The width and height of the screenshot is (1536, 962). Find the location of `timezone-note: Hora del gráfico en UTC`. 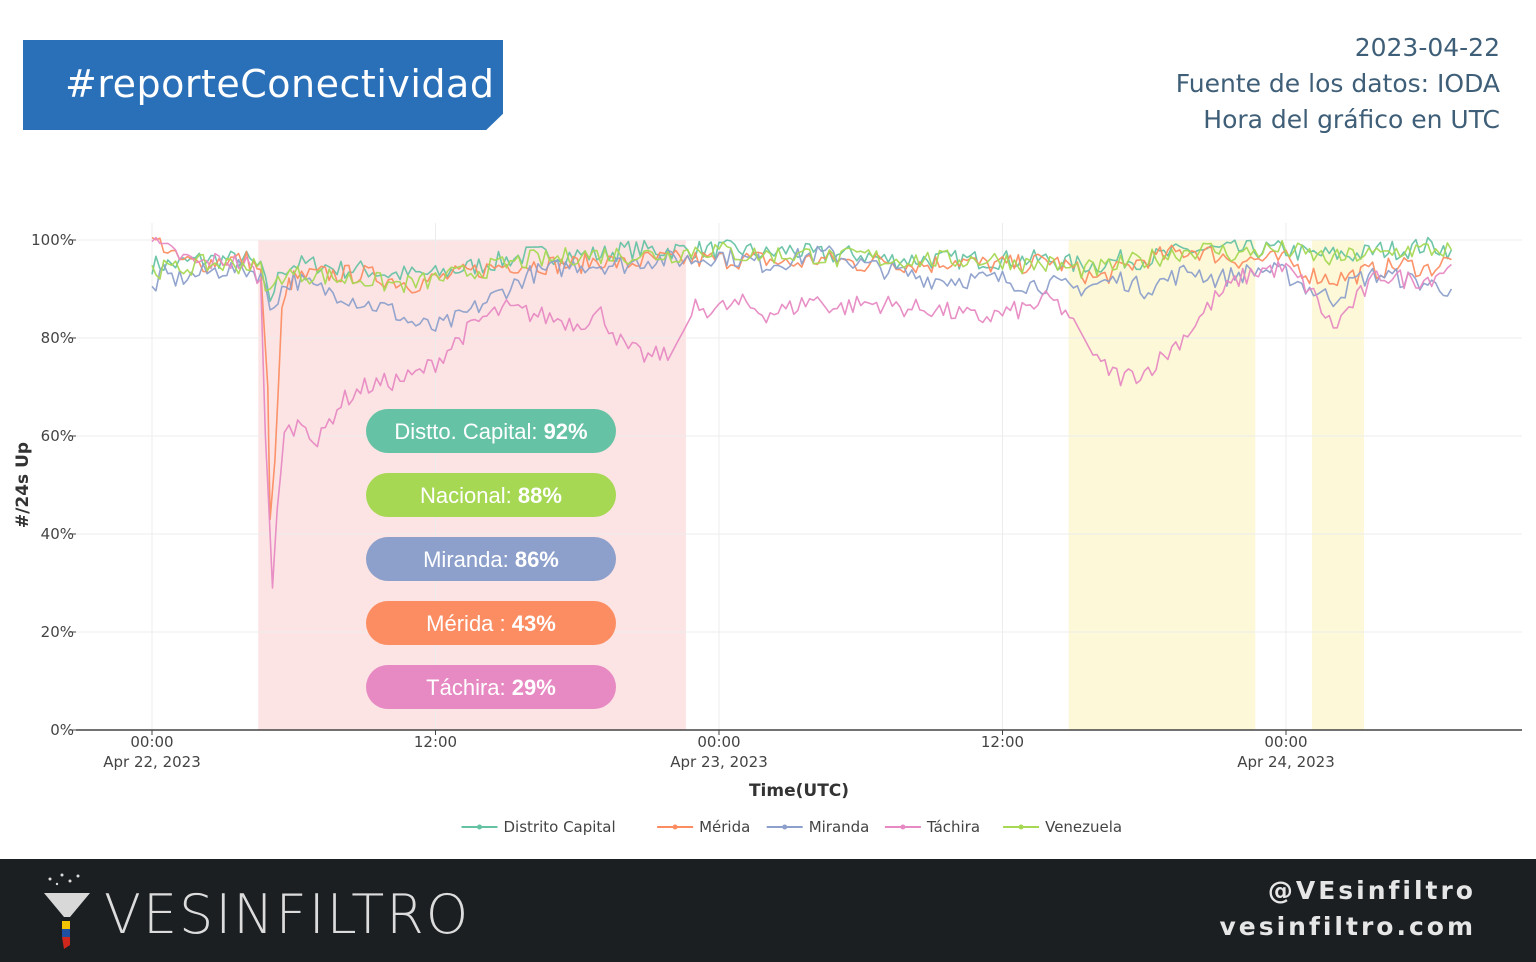

timezone-note: Hora del gráfico en UTC is located at coordinates (1351, 119).